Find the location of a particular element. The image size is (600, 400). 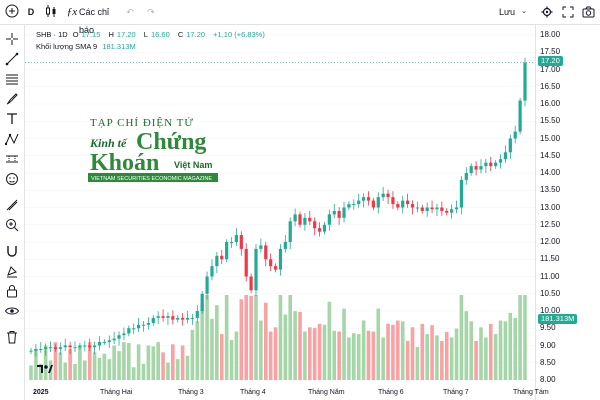

candles-icon is located at coordinates (51, 12).